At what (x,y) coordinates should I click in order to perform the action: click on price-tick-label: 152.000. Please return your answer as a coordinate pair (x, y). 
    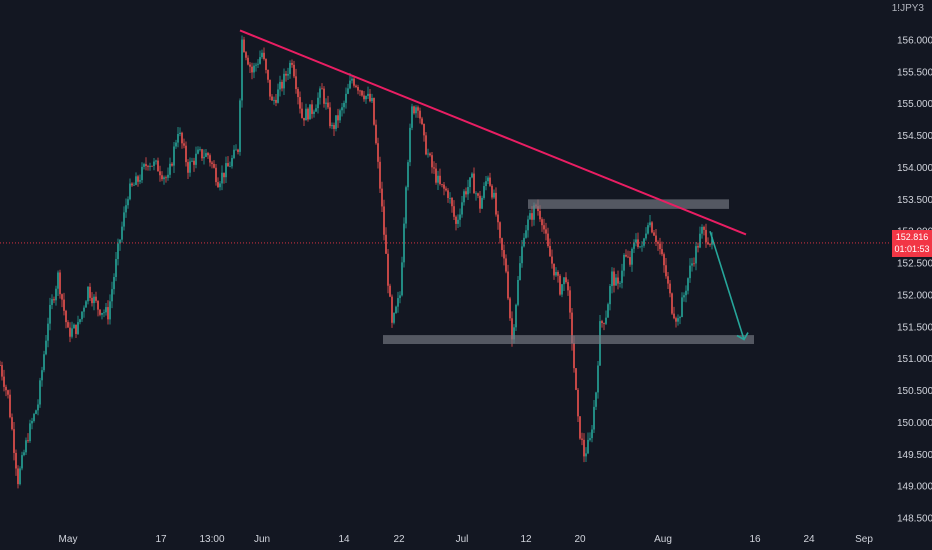
    Looking at the image, I should click on (914, 295).